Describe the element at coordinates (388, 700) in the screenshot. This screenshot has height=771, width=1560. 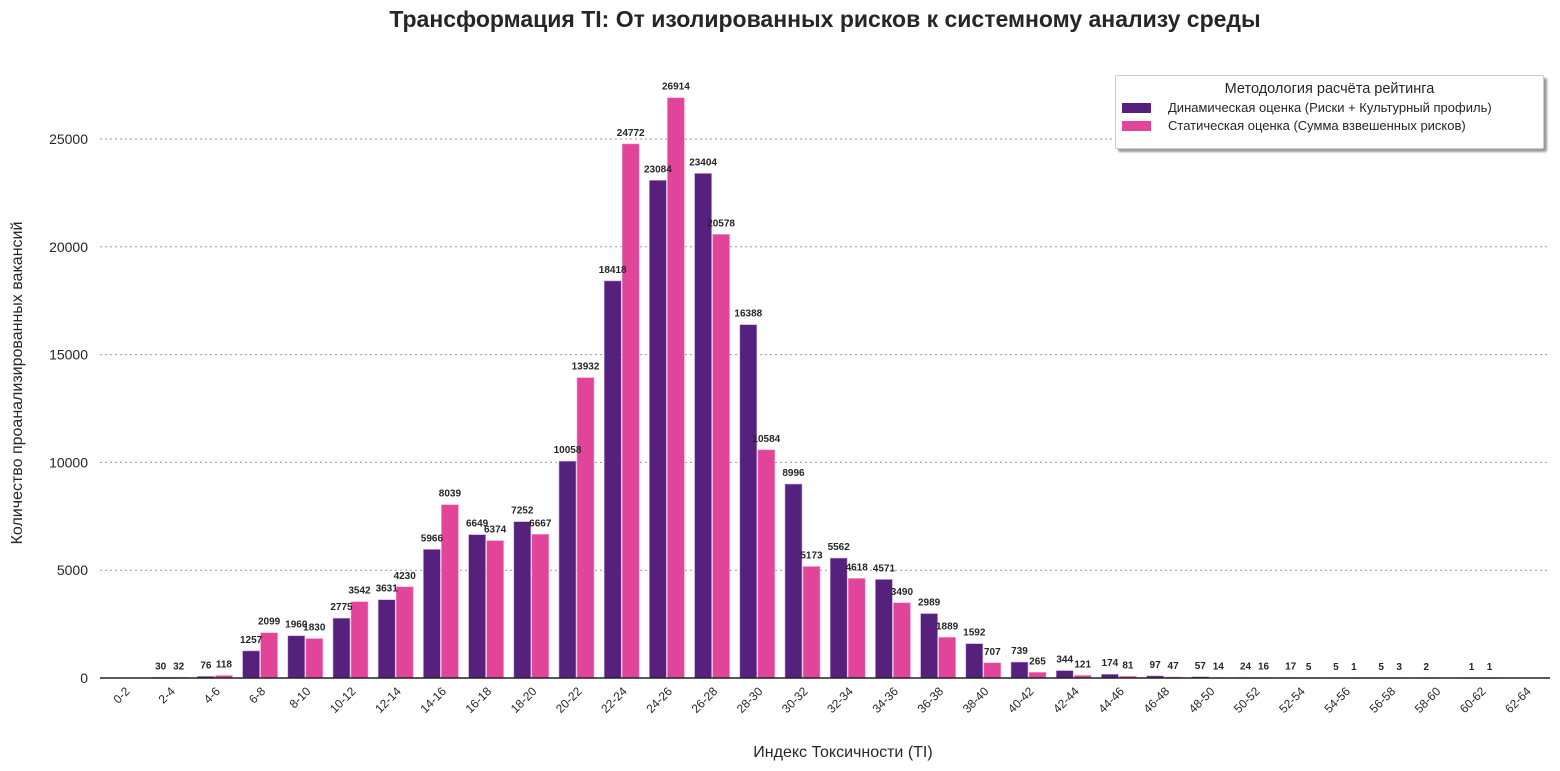
I see `x-tick-label: 12-14` at that location.